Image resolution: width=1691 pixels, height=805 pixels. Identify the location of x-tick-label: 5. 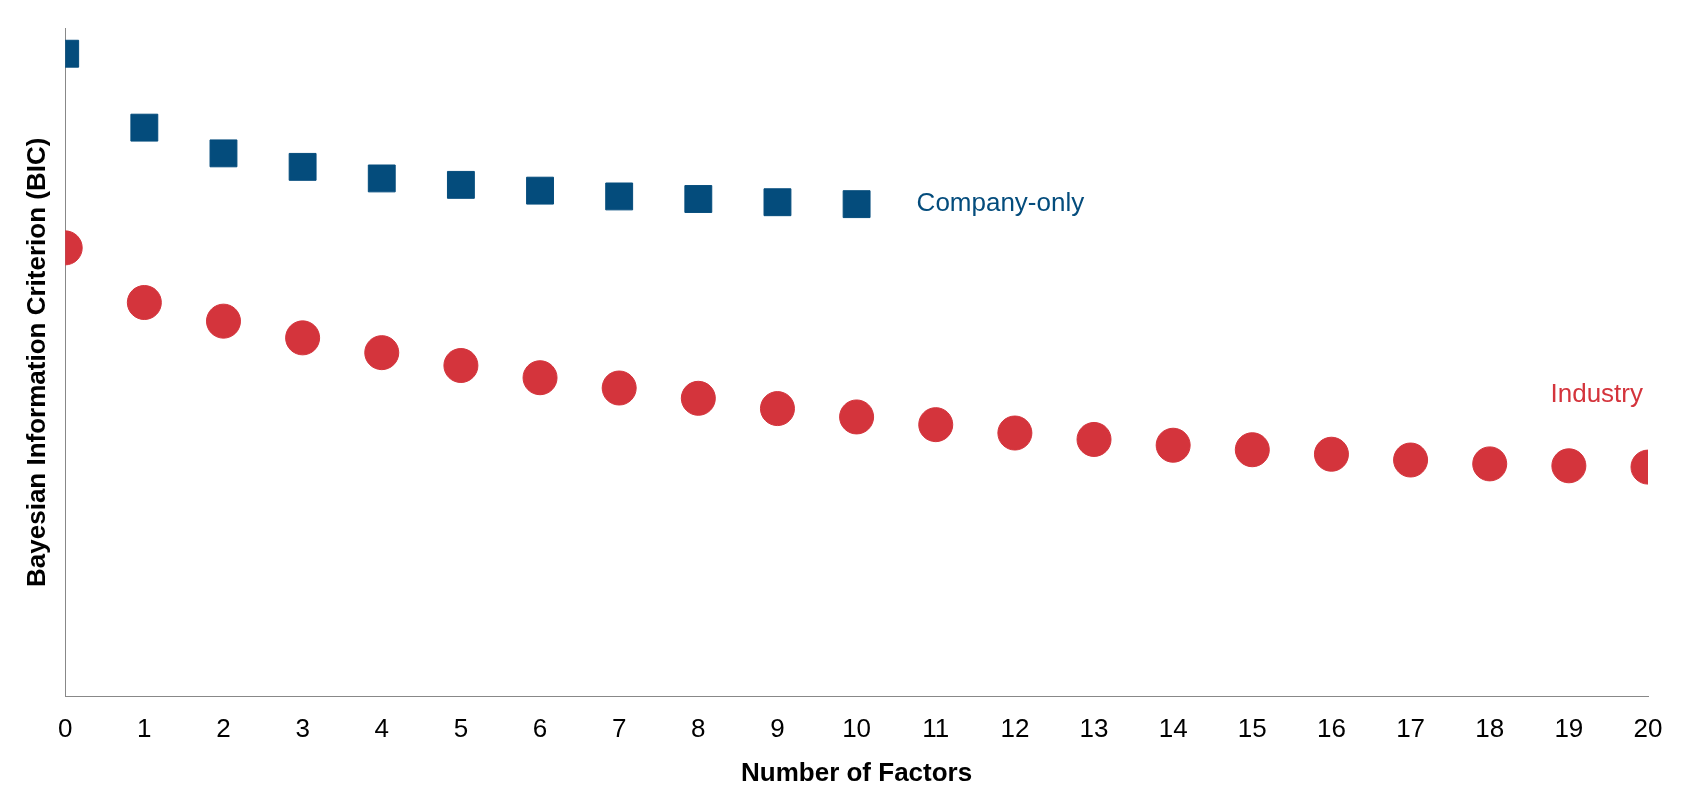
(461, 728).